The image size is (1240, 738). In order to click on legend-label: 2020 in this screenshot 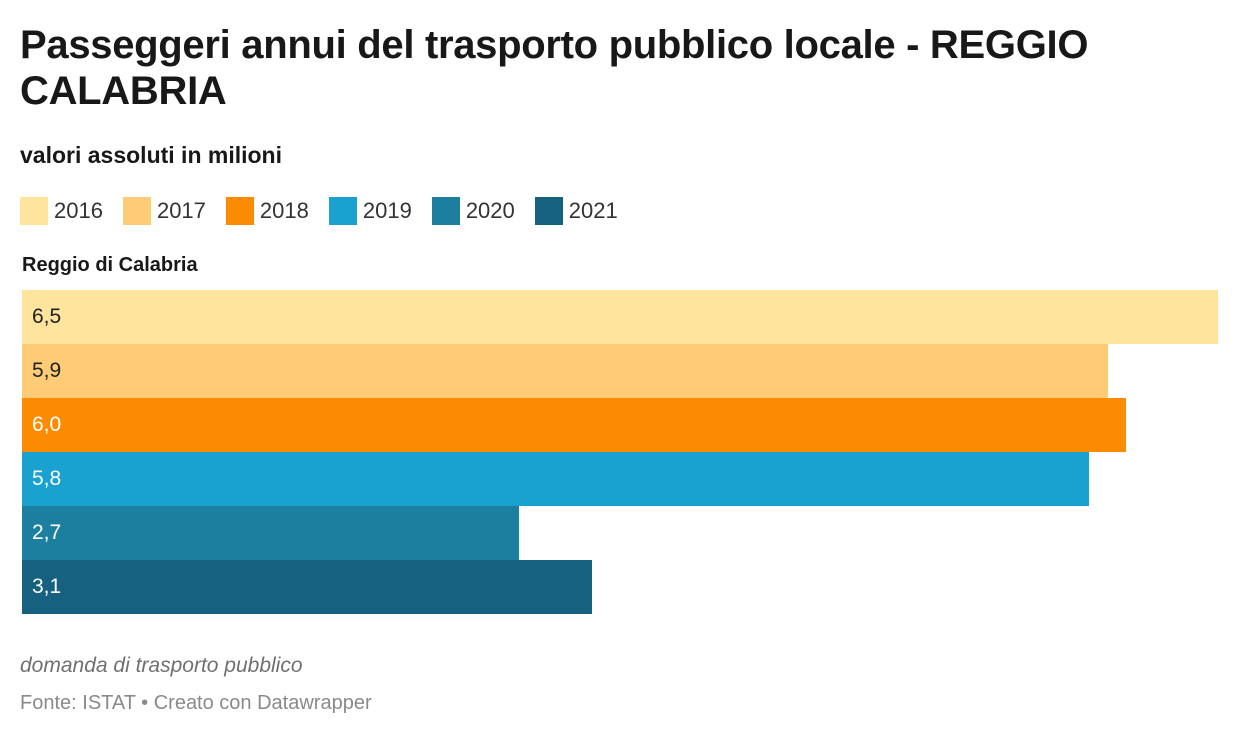, I will do `click(490, 210)`.